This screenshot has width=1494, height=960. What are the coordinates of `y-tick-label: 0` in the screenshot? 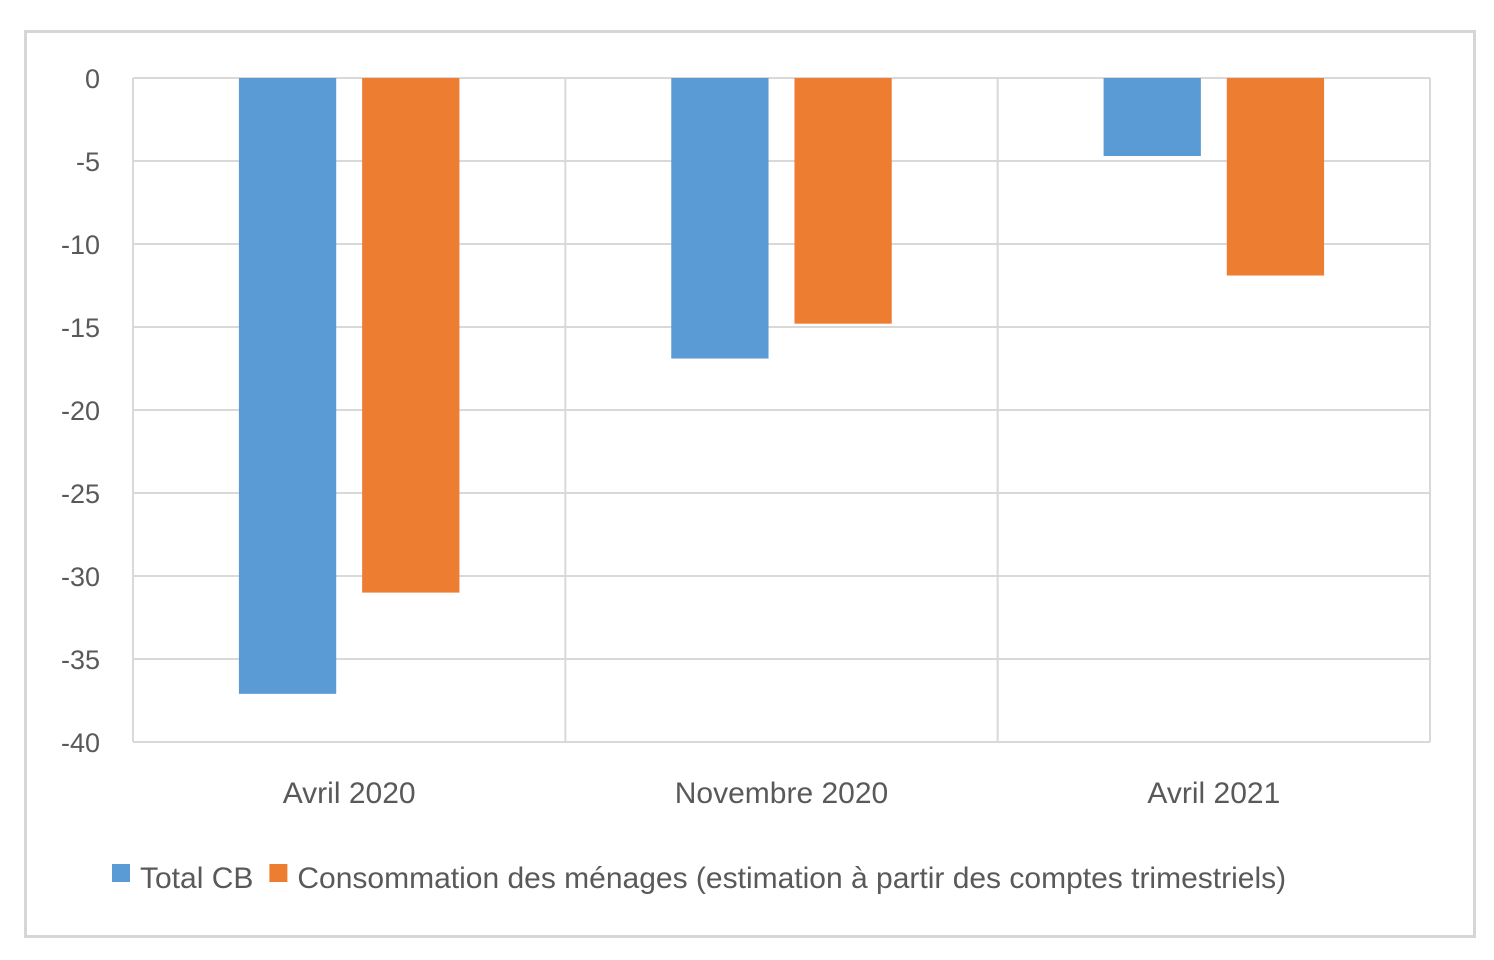 It's located at (92, 79).